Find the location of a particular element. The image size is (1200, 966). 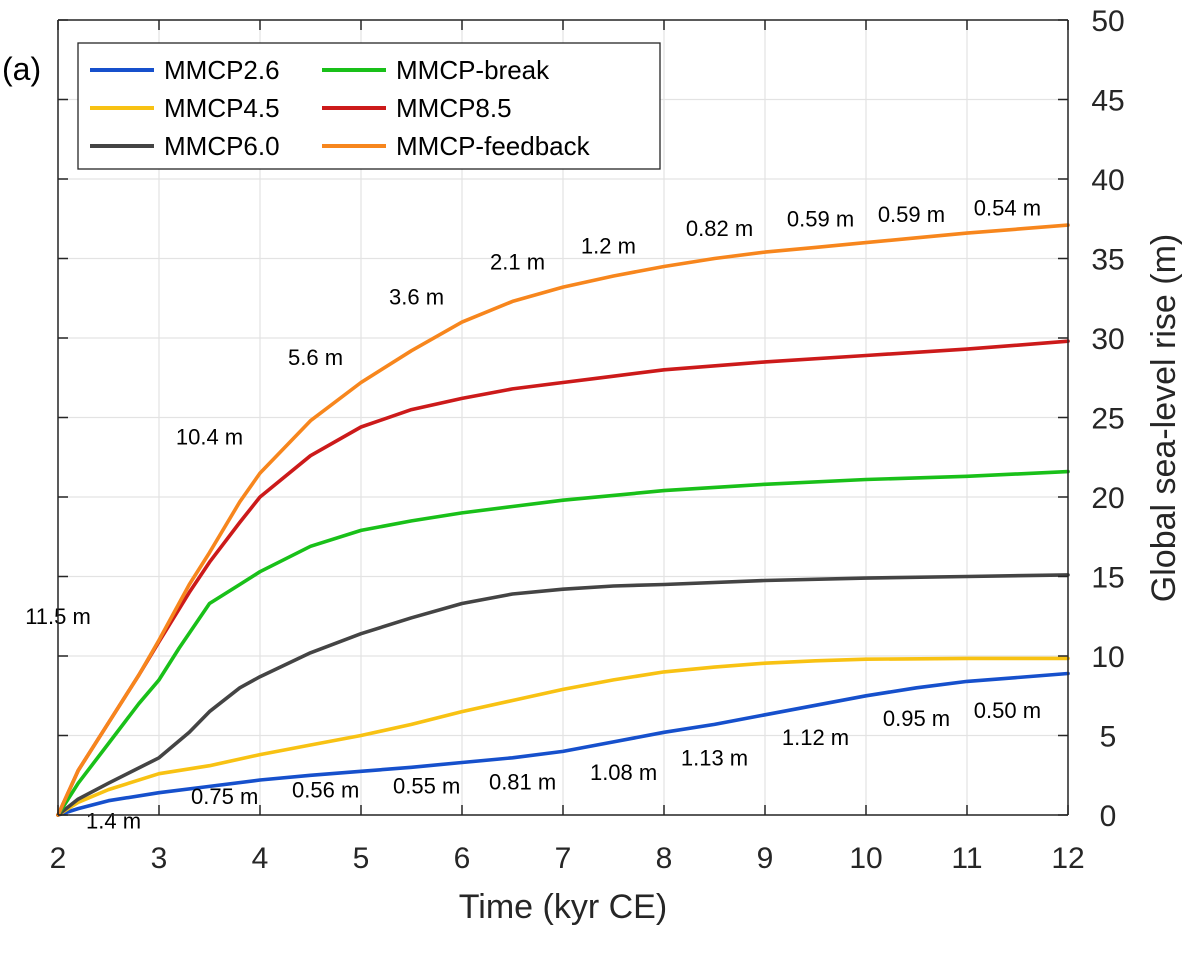

y-axis-label: Global sea-level rise (m) is located at coordinates (1164, 418).